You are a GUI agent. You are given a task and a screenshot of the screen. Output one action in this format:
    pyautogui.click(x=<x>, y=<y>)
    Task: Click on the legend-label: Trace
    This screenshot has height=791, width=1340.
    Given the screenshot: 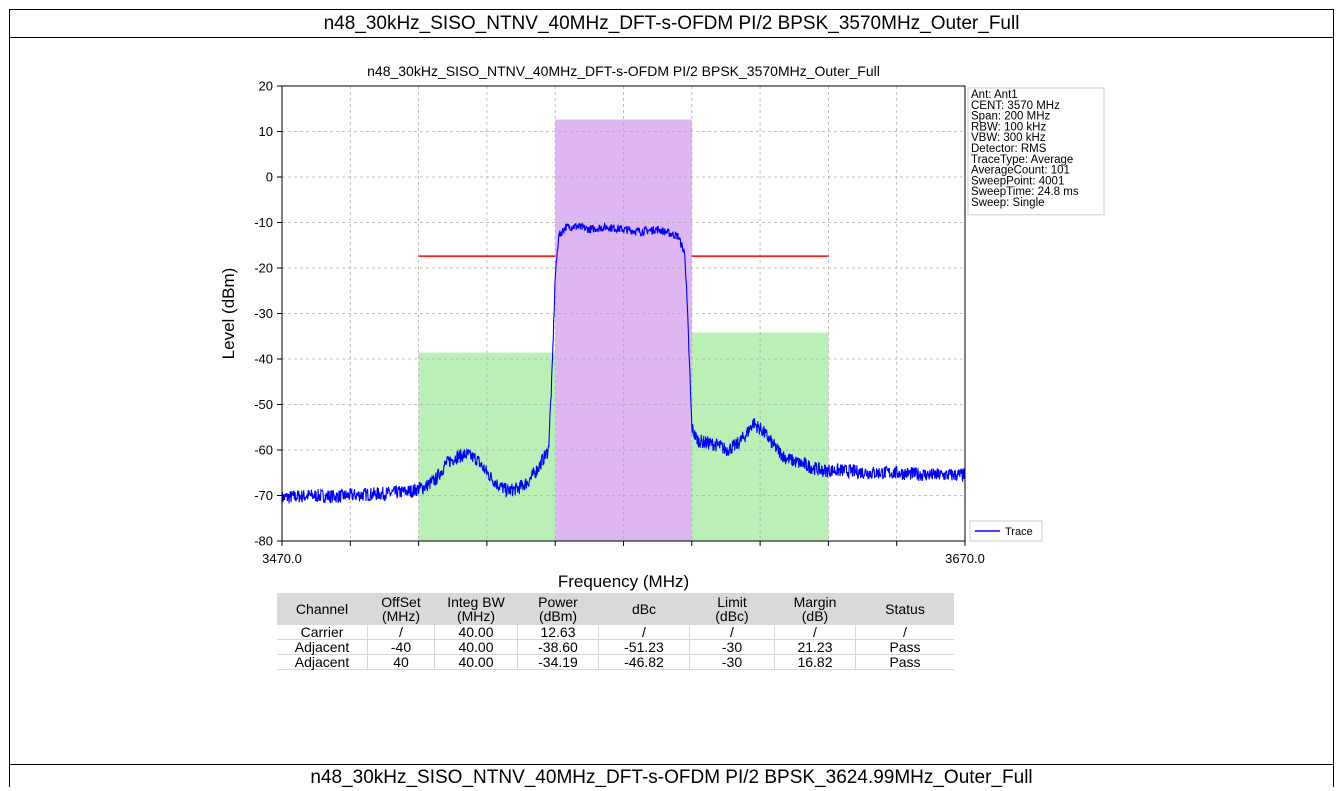 What is the action you would take?
    pyautogui.click(x=1019, y=532)
    